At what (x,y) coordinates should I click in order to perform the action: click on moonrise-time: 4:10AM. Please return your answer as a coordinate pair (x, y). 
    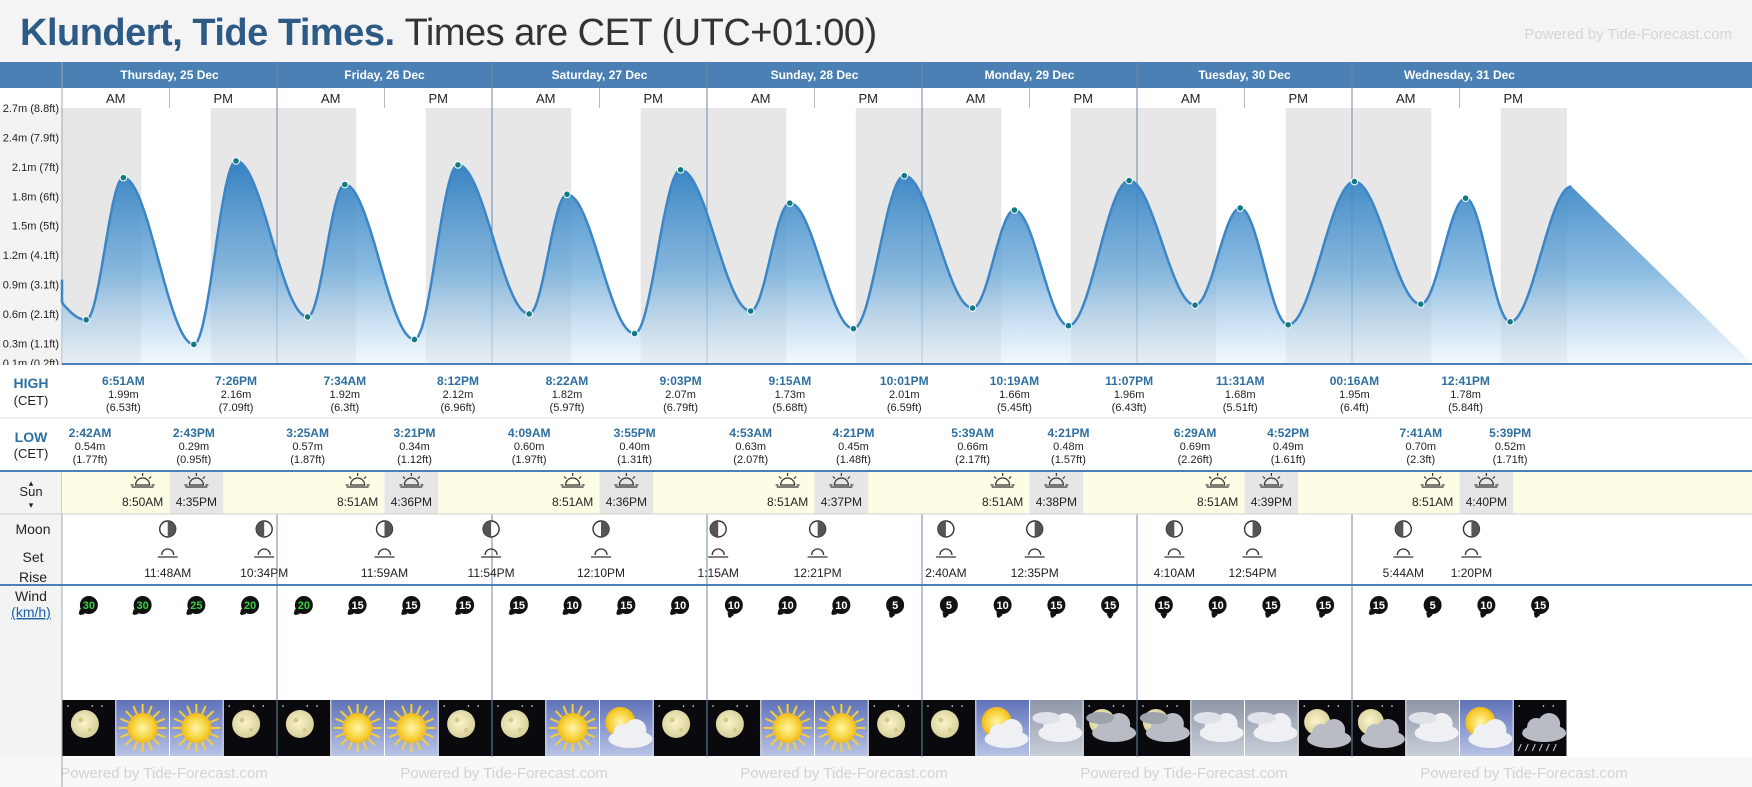
    Looking at the image, I should click on (1174, 573).